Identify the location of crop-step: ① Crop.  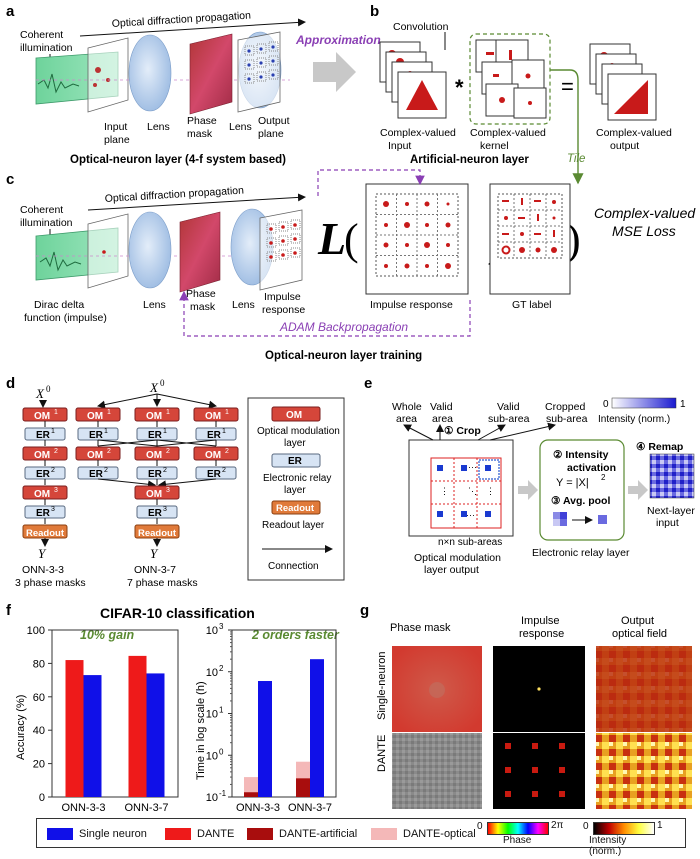
(462, 431).